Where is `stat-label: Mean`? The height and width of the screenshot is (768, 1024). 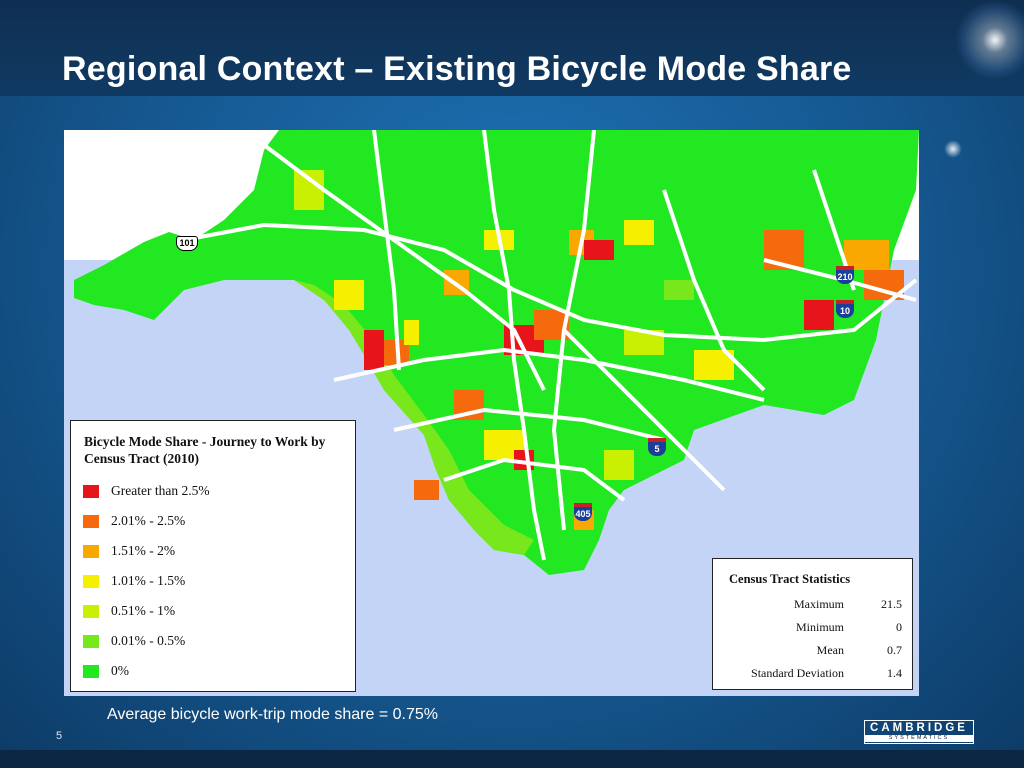
stat-label: Mean is located at coordinates (830, 650).